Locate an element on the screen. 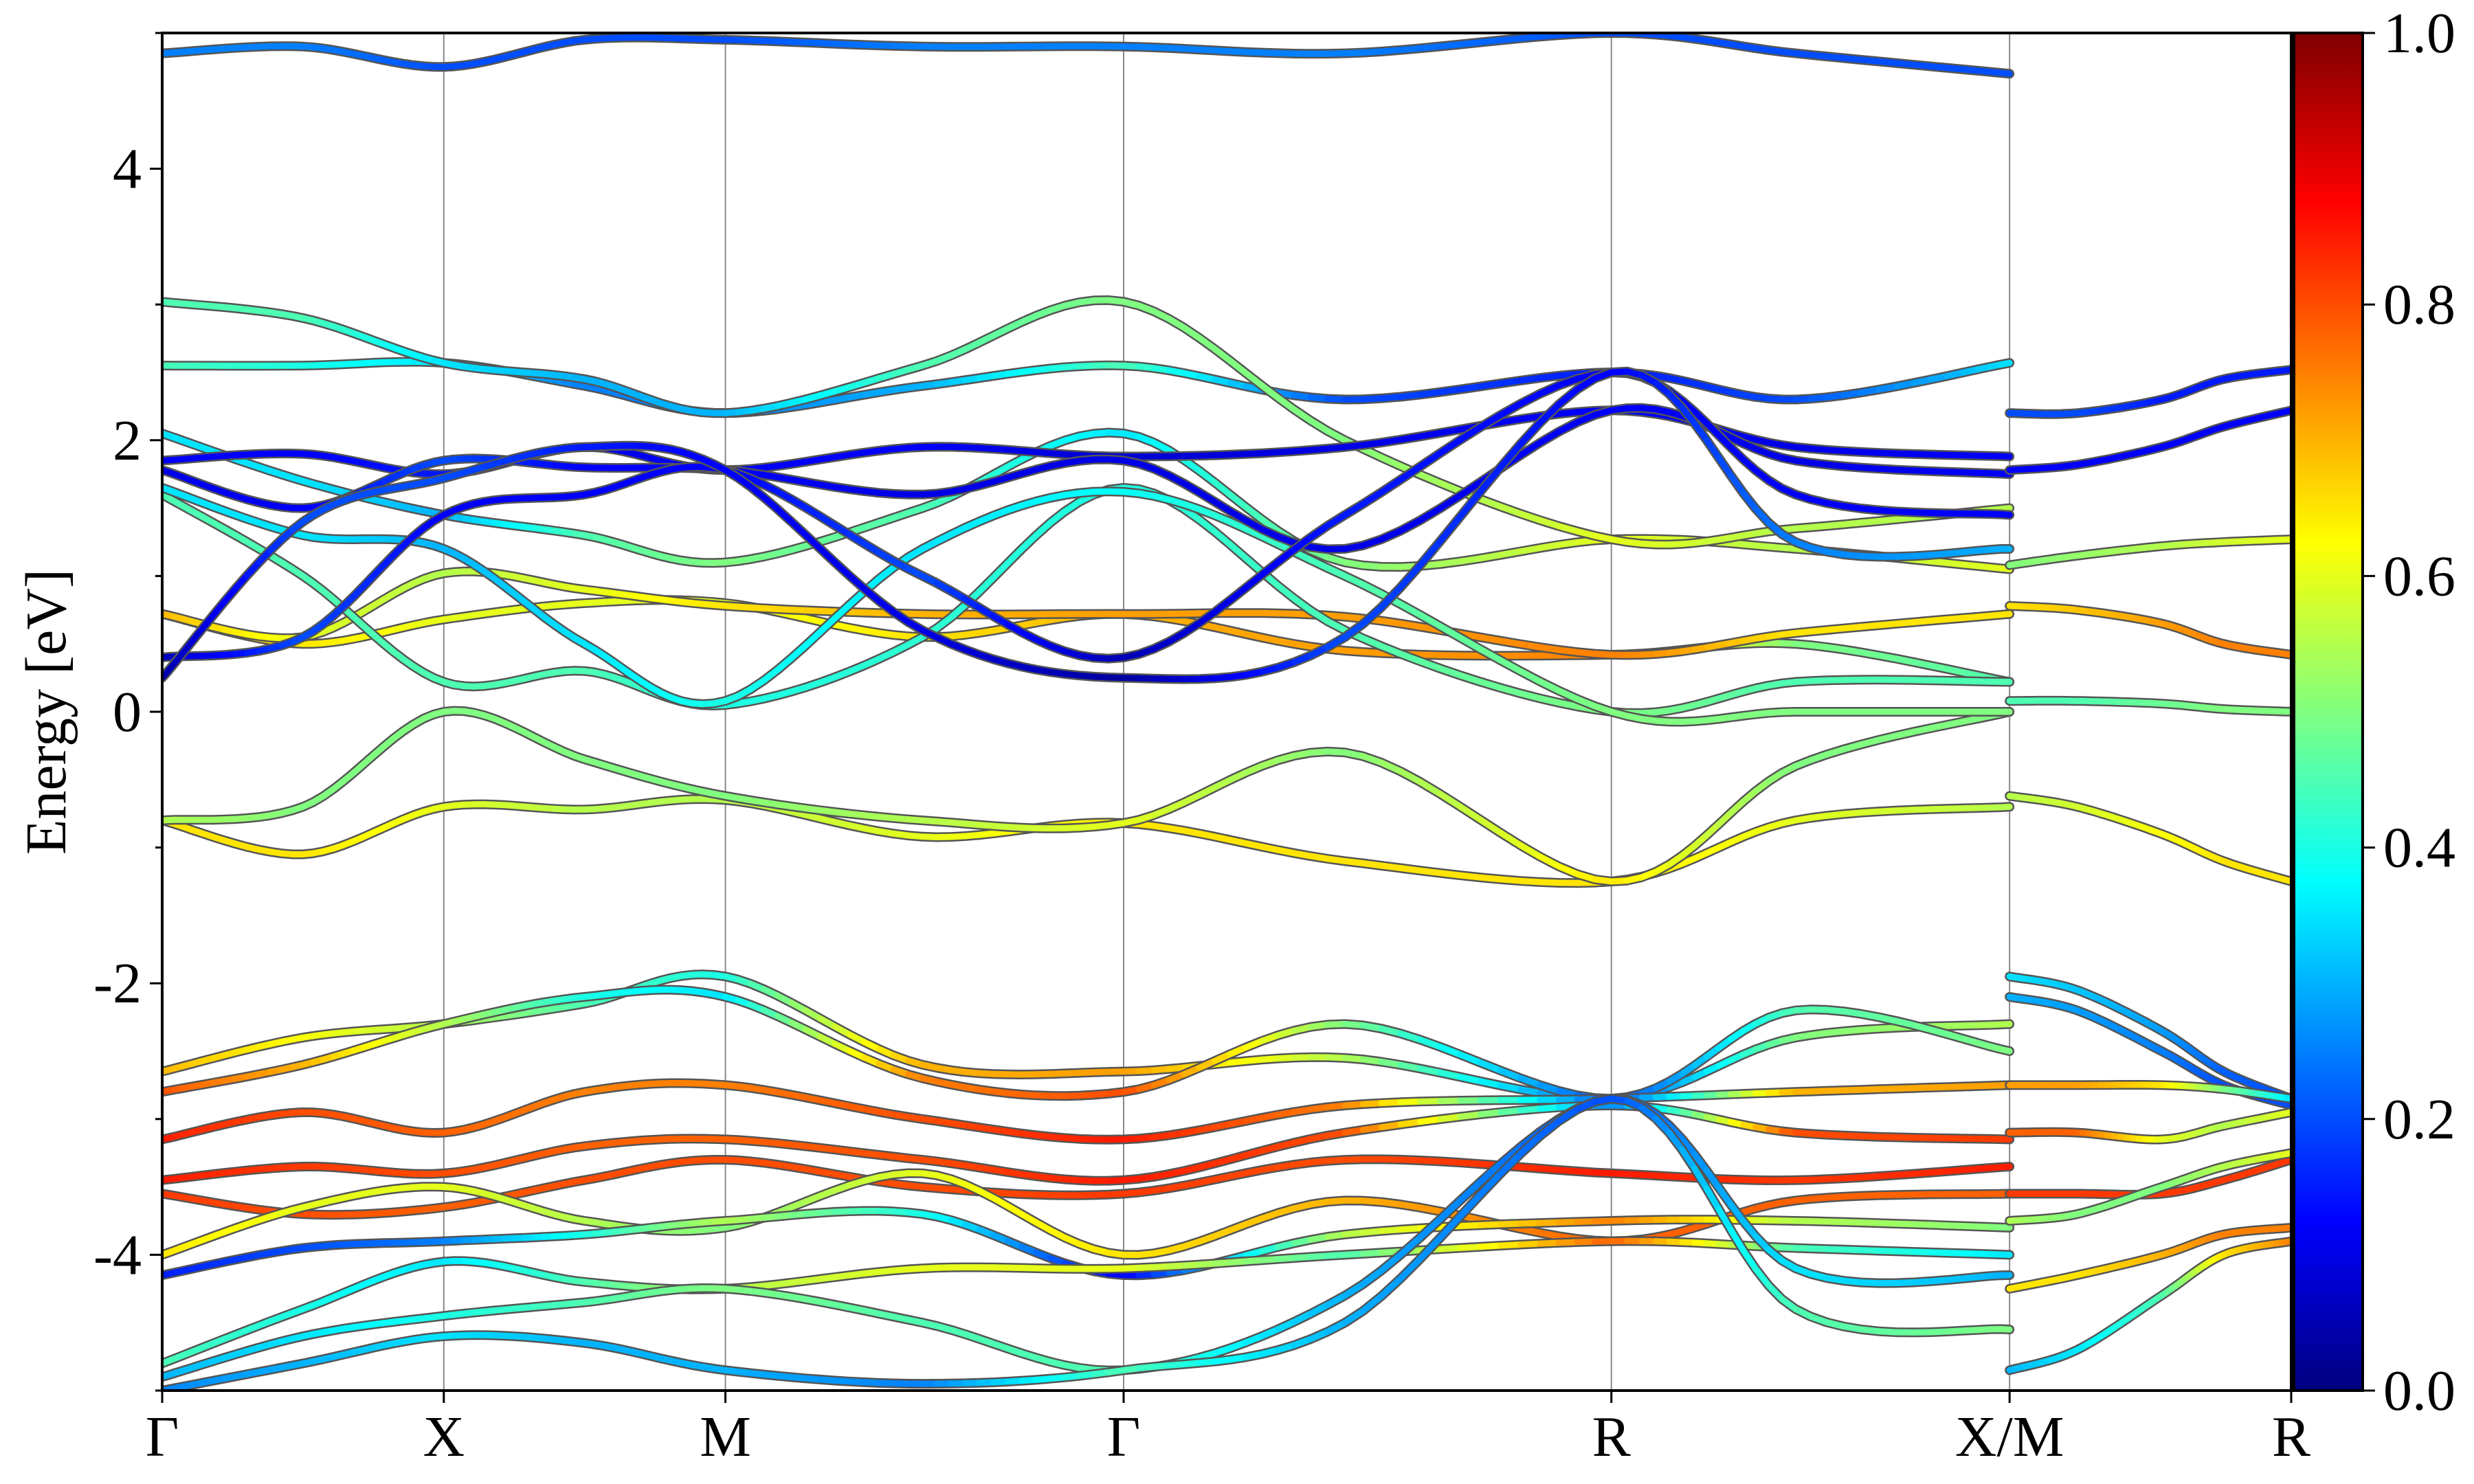 The height and width of the screenshot is (1484, 2474). colorbar is located at coordinates (2328, 712).